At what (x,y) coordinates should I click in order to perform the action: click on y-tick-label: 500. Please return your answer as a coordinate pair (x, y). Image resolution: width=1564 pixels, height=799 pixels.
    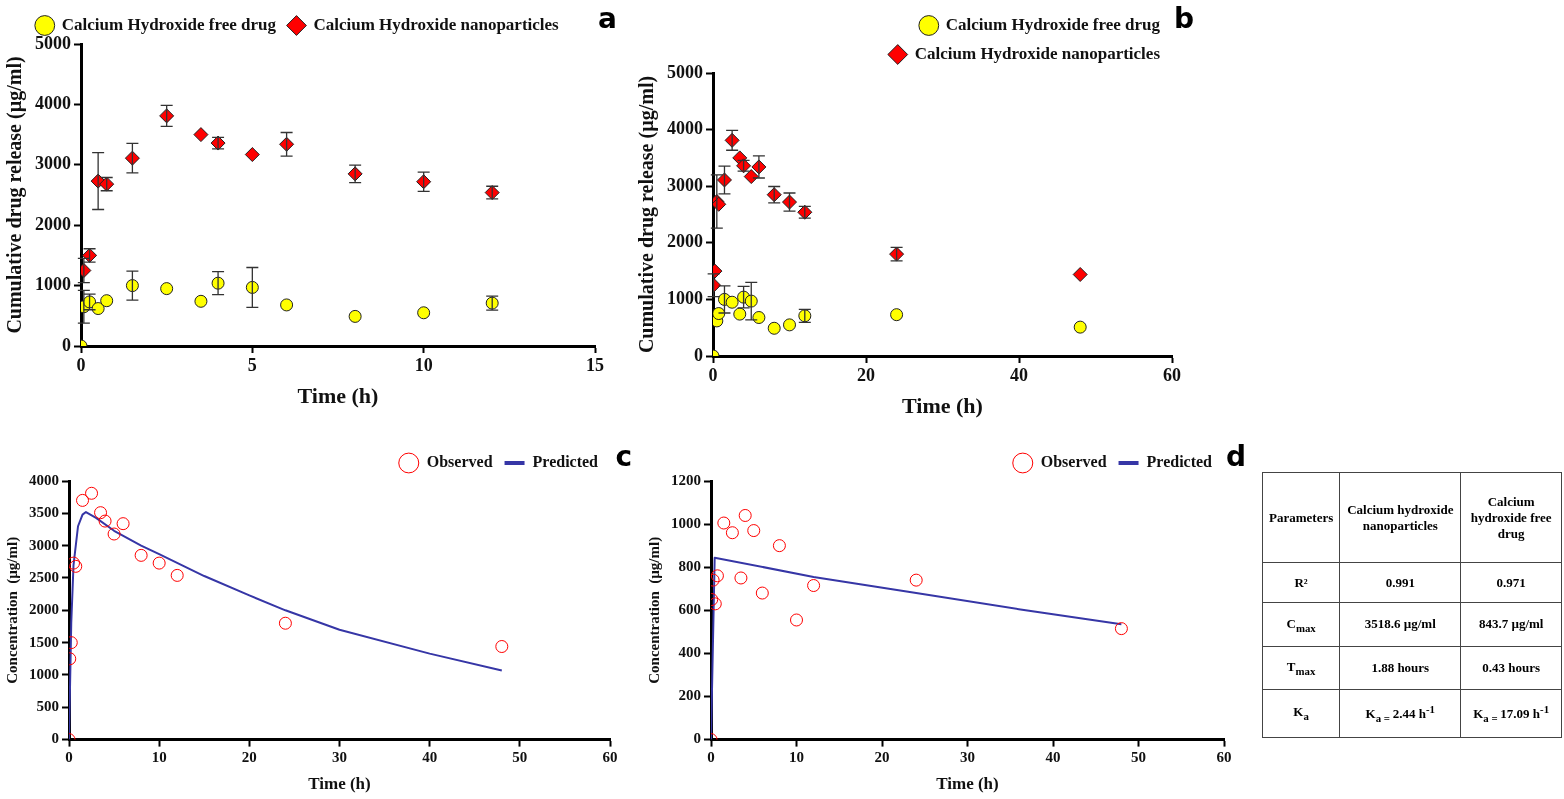
    Looking at the image, I should click on (47, 706).